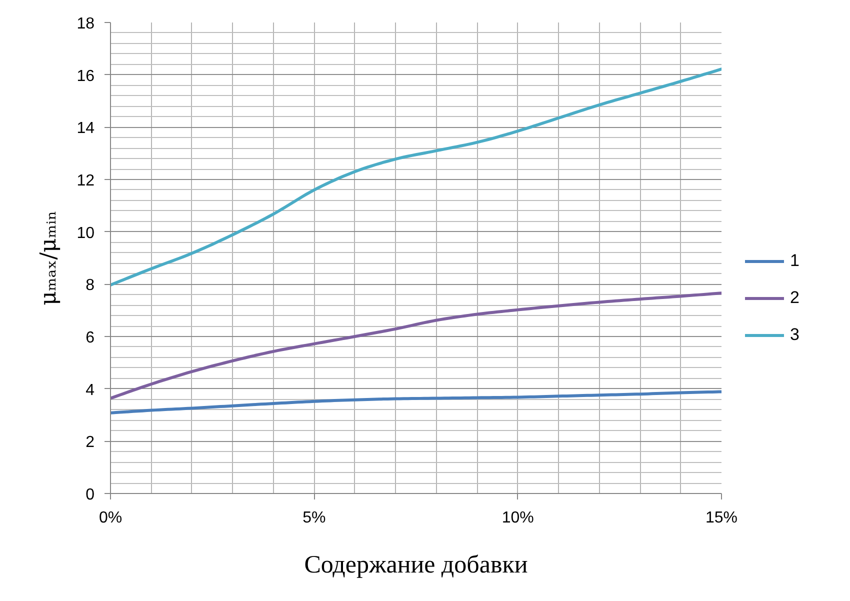  I want to click on y-tick-label: 6, so click(90, 338).